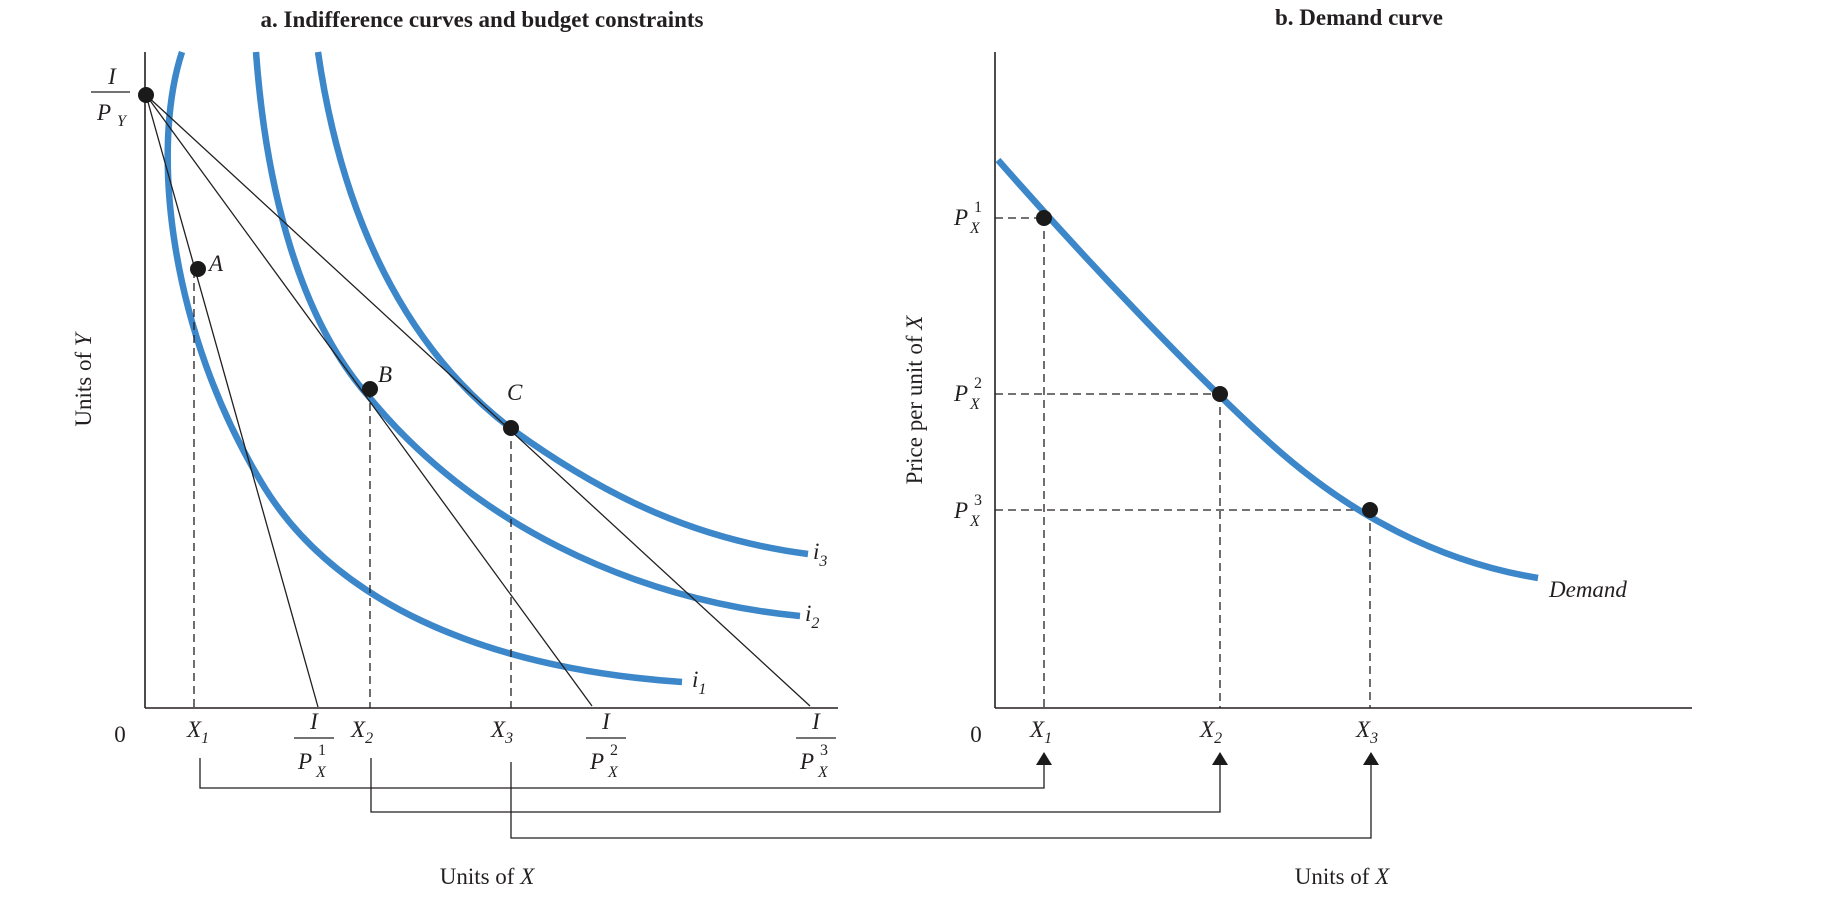  I want to click on point-b, so click(370, 389).